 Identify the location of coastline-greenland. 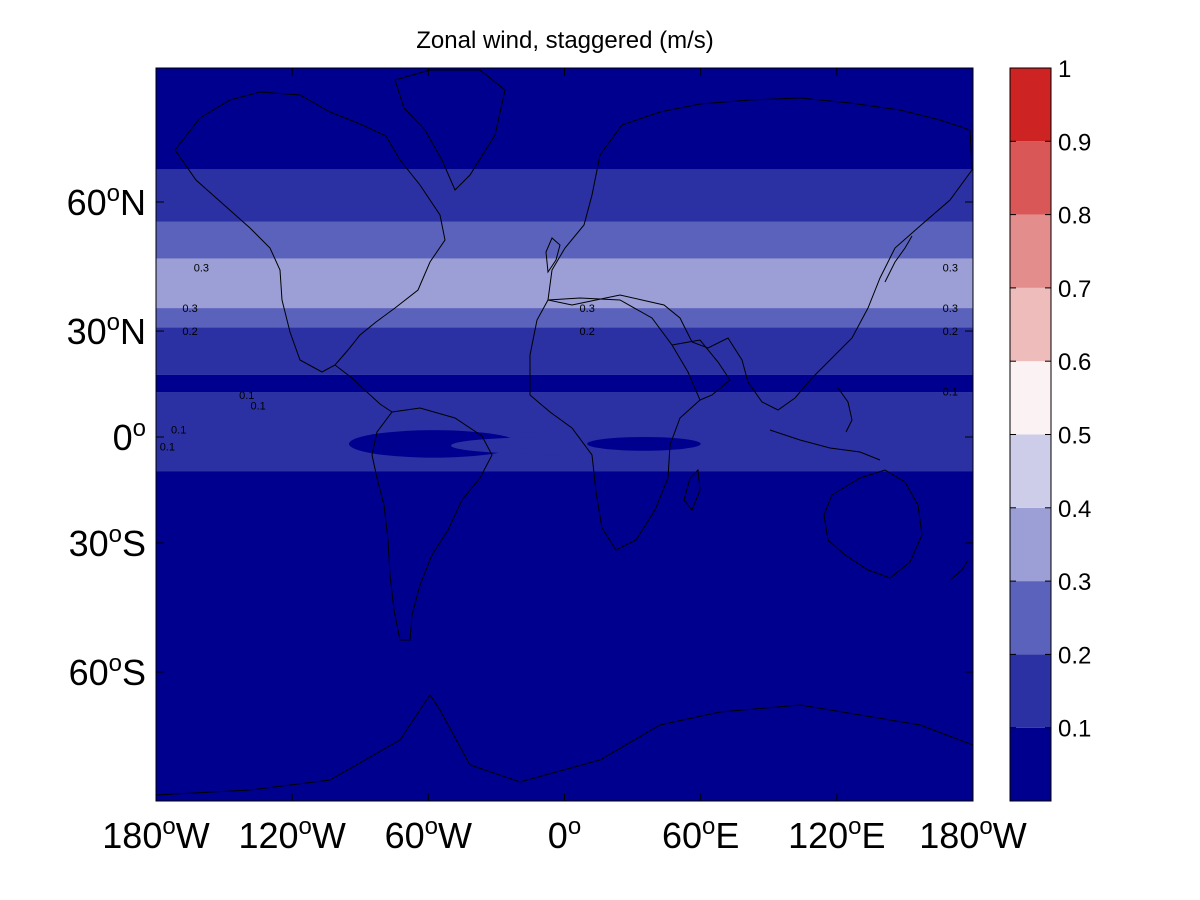
(450, 130).